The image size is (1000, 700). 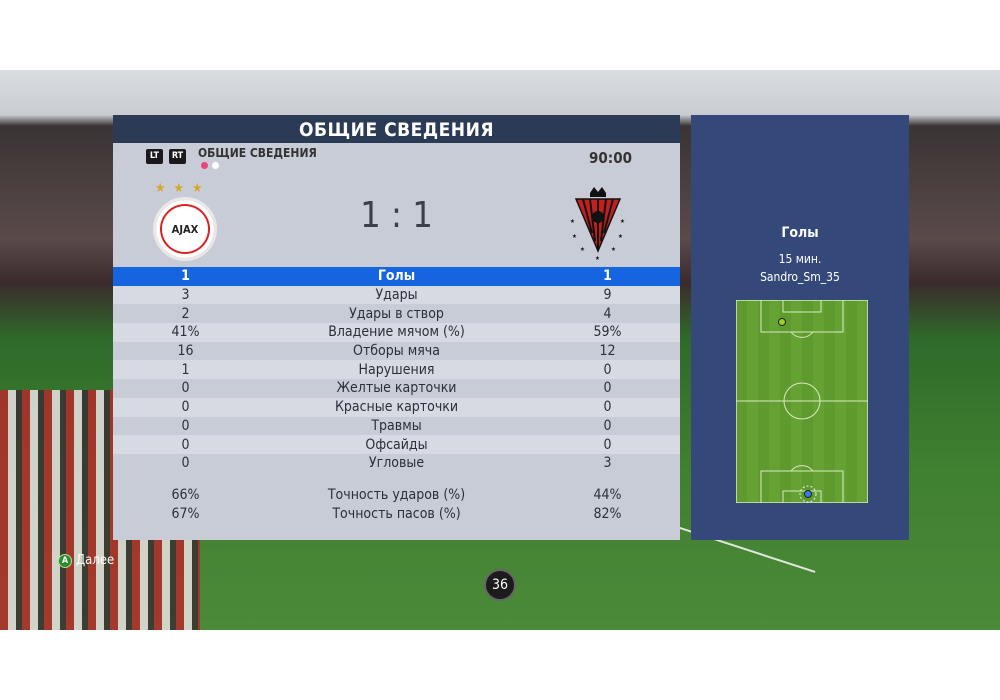 I want to click on stat-home-value: 41%, so click(x=185, y=332).